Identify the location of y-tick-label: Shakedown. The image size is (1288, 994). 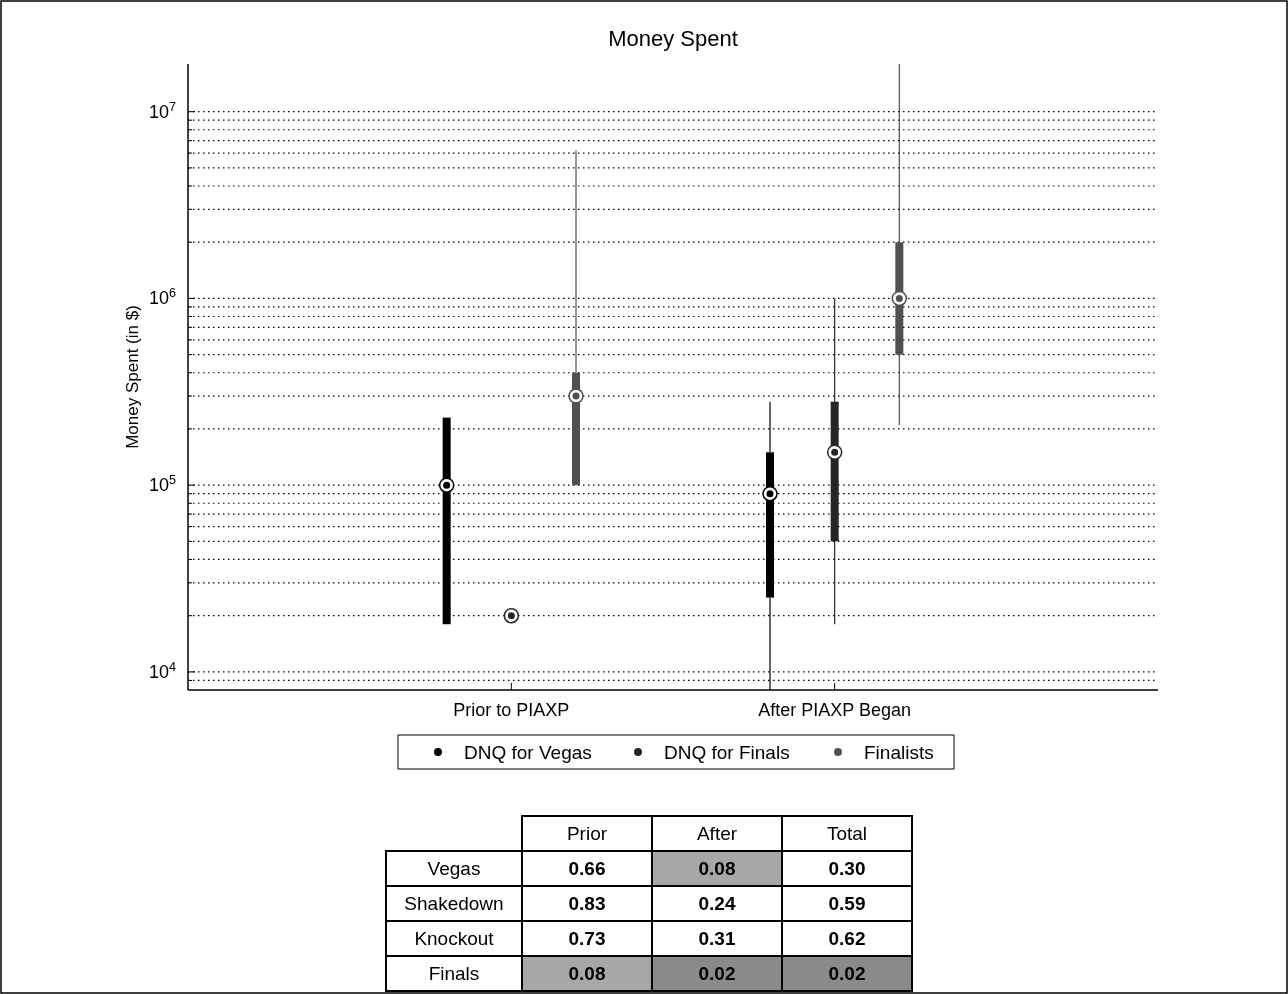
(454, 903).